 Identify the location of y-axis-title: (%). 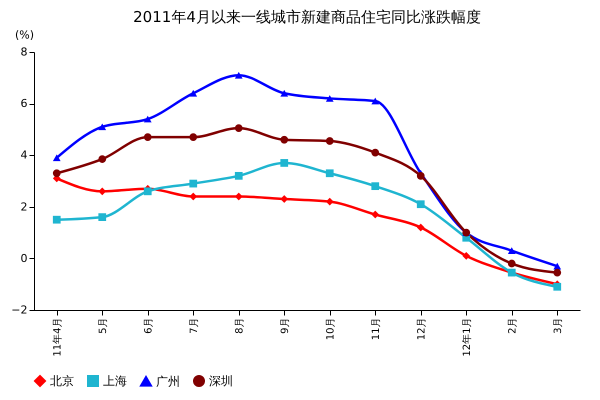
(24, 35).